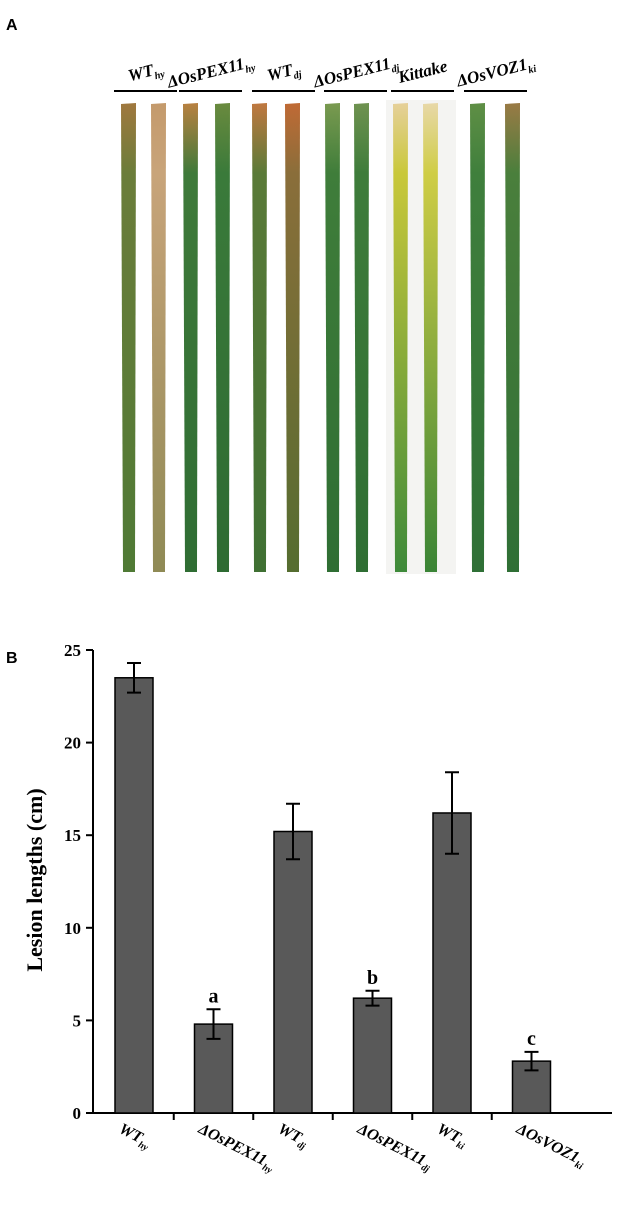  I want to click on y-tick-label: 15, so click(72, 835).